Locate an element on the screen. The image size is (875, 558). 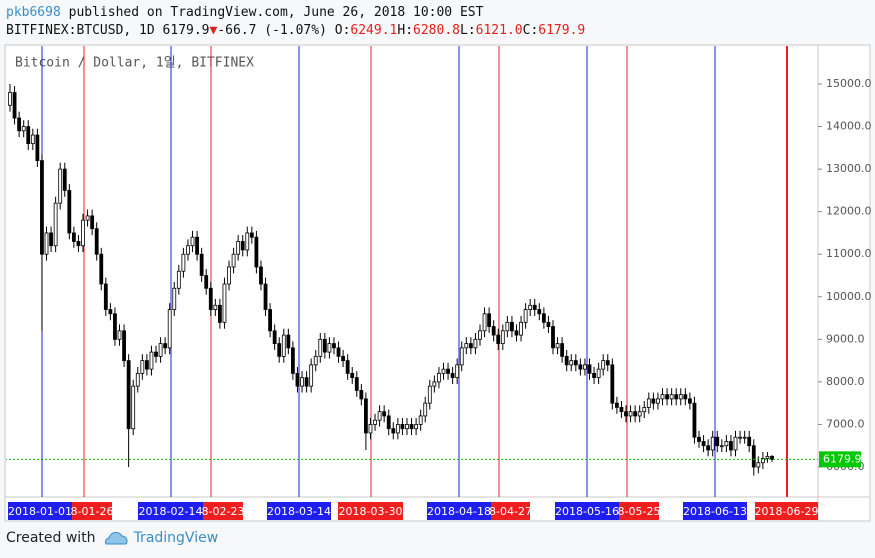
price-label-box is located at coordinates (840, 459).